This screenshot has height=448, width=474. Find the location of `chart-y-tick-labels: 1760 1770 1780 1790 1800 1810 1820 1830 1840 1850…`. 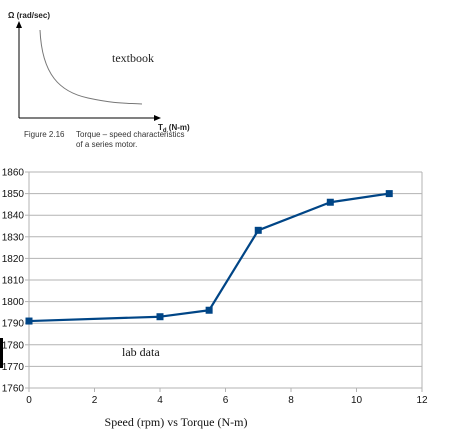

chart-y-tick-labels: 1760 1770 1780 1790 1800 1810 1820 1830 1840 1850… is located at coordinates (13, 281).